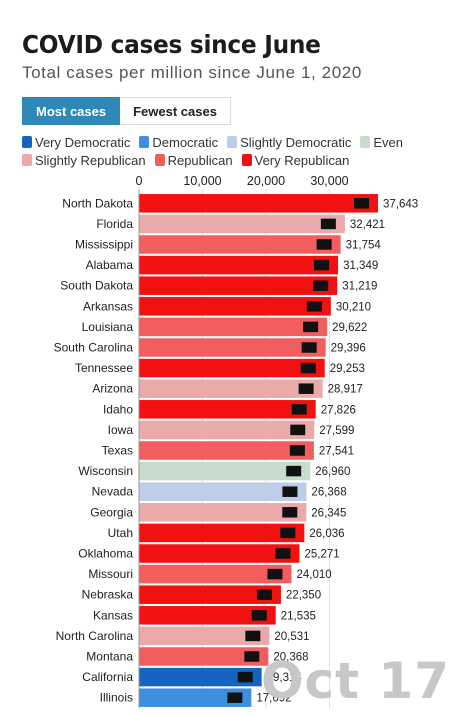 The image size is (474, 717). I want to click on value-label: 24,010, so click(313, 575).